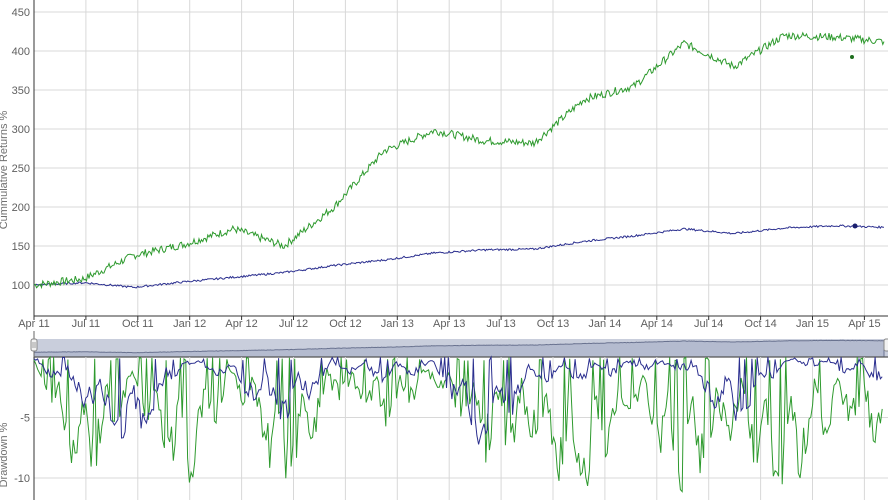 The image size is (888, 500). What do you see at coordinates (5, 169) in the screenshot?
I see `main-y-axis-title: Cummulative Returns %` at bounding box center [5, 169].